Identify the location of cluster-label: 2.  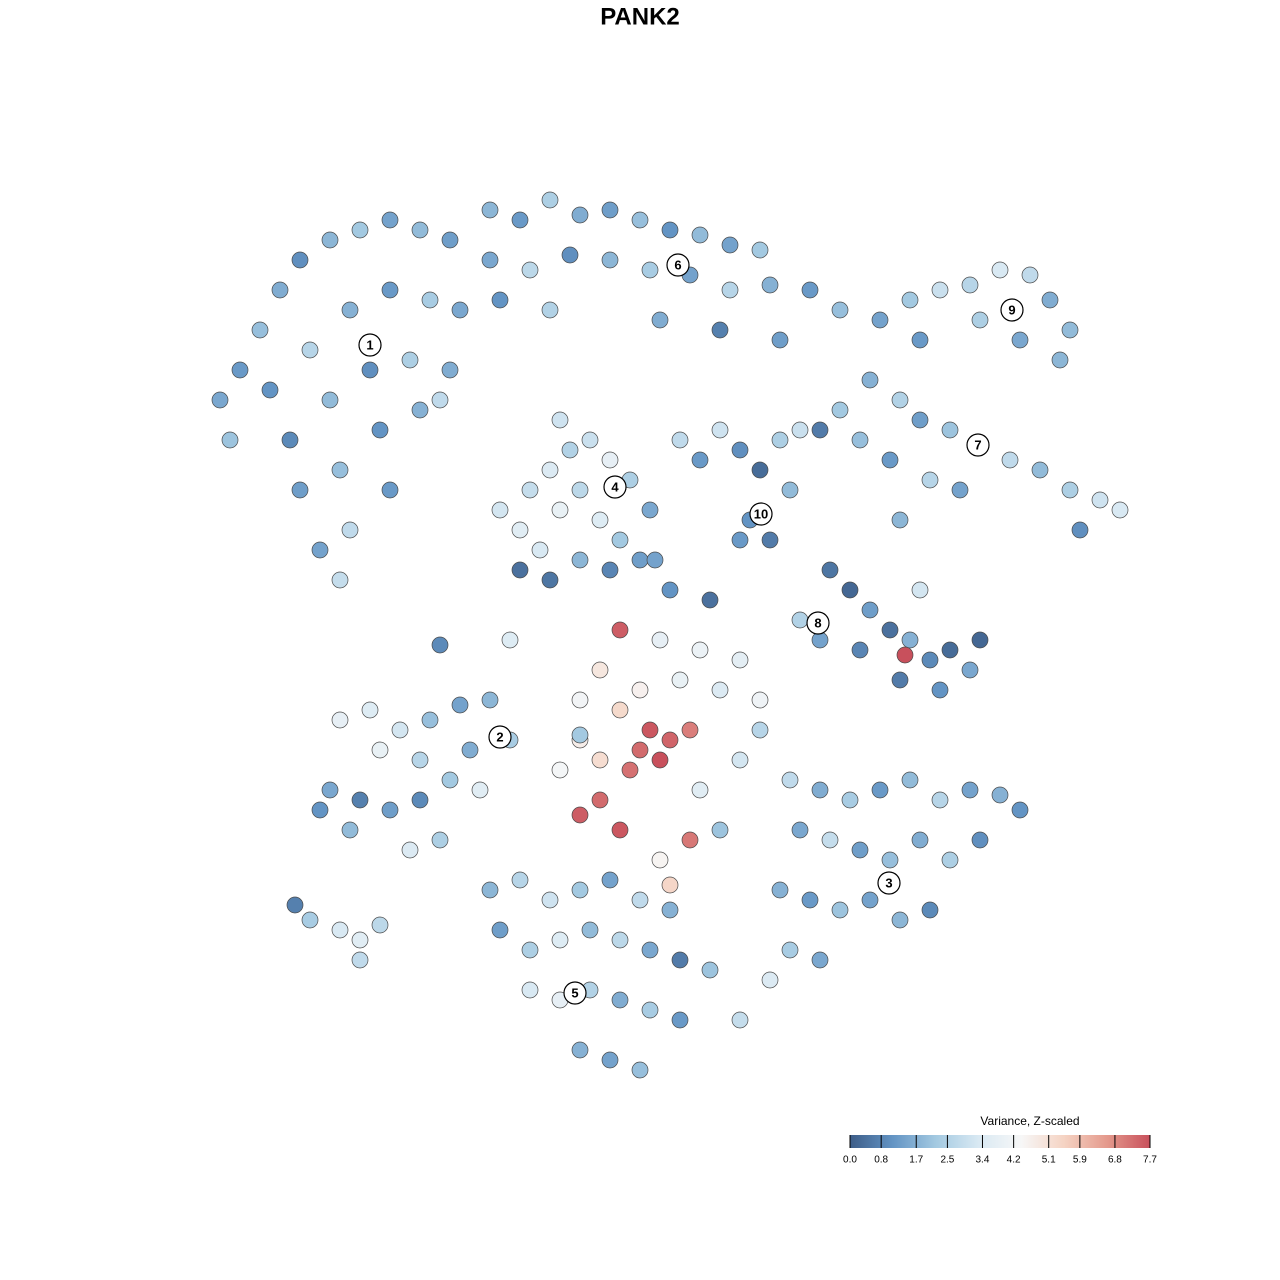
(499, 736).